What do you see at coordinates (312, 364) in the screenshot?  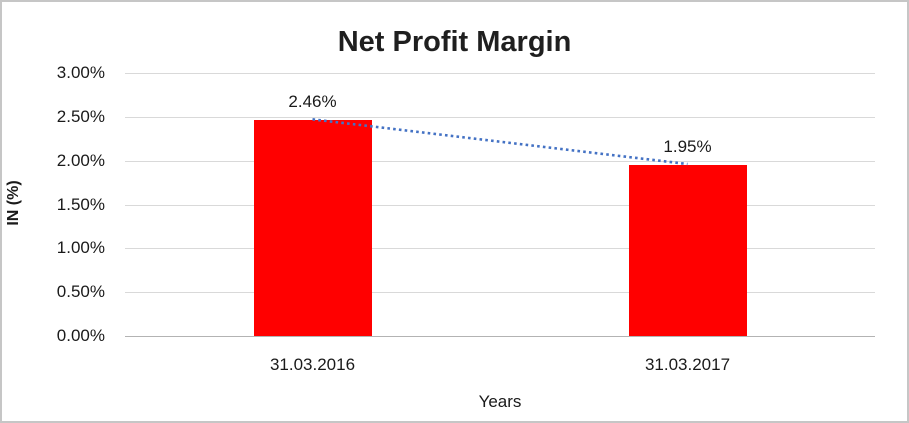 I see `x-category-label: 31.03.2016` at bounding box center [312, 364].